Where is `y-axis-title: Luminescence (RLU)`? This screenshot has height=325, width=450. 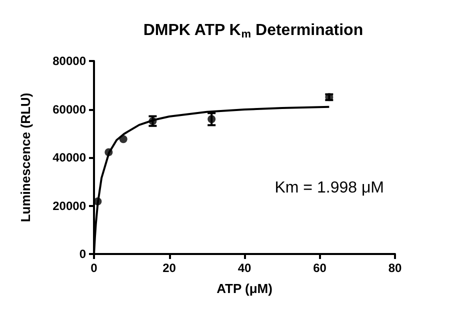
y-axis-title: Luminescence (RLU) is located at coordinates (25, 157).